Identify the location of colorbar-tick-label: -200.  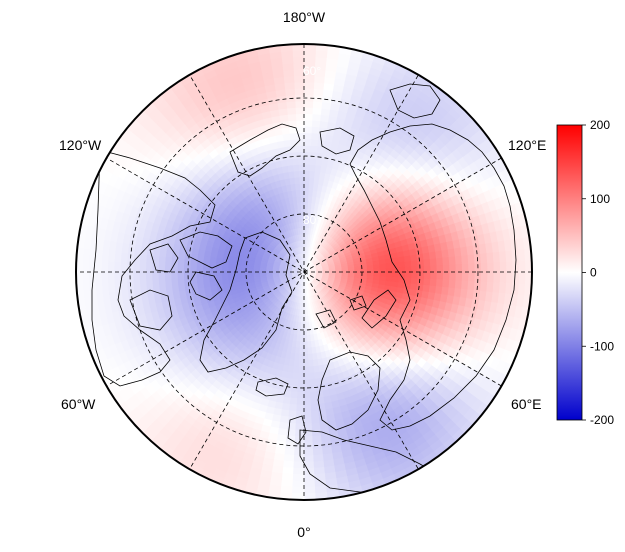
(602, 420).